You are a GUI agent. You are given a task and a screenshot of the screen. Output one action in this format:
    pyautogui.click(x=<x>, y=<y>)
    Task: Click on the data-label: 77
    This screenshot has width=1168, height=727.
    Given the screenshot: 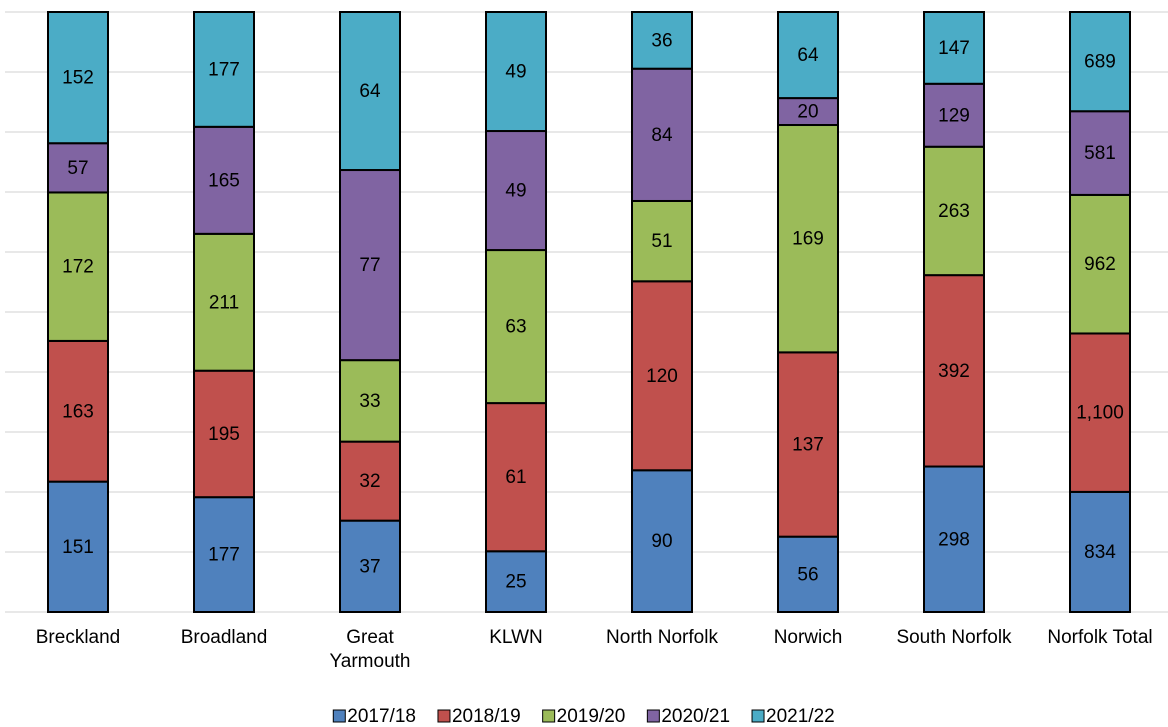 What is the action you would take?
    pyautogui.click(x=369, y=265)
    